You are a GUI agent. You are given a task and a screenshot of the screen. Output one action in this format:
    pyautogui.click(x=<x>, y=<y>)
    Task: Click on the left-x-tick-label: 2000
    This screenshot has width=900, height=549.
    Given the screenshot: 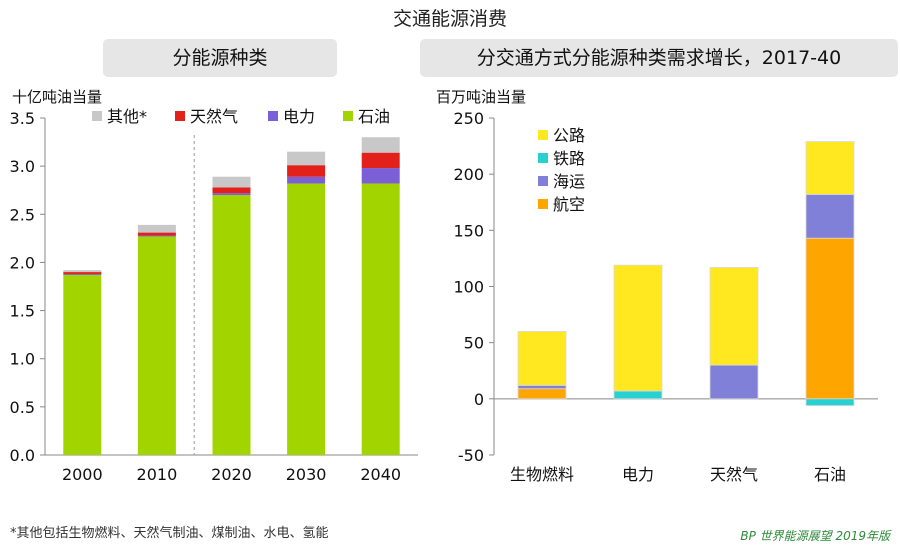 What is the action you would take?
    pyautogui.click(x=82, y=474)
    